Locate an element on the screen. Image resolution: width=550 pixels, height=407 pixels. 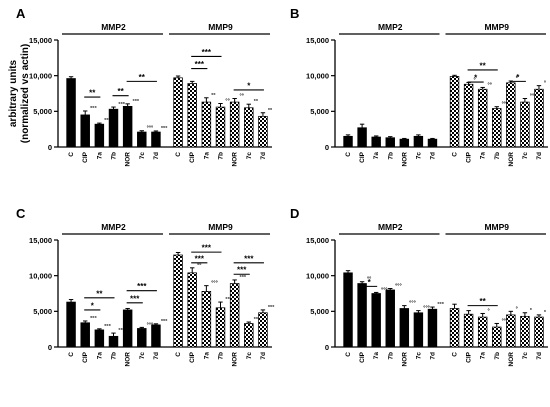
panel-letter: A is located at coordinates (21, 13).